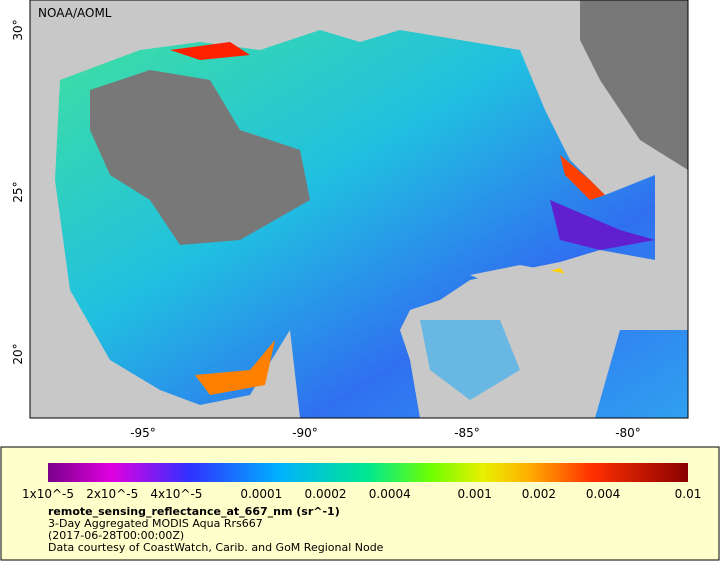 Image resolution: width=720 pixels, height=565 pixels. Describe the element at coordinates (628, 433) in the screenshot. I see `lon-label: -80°` at that location.